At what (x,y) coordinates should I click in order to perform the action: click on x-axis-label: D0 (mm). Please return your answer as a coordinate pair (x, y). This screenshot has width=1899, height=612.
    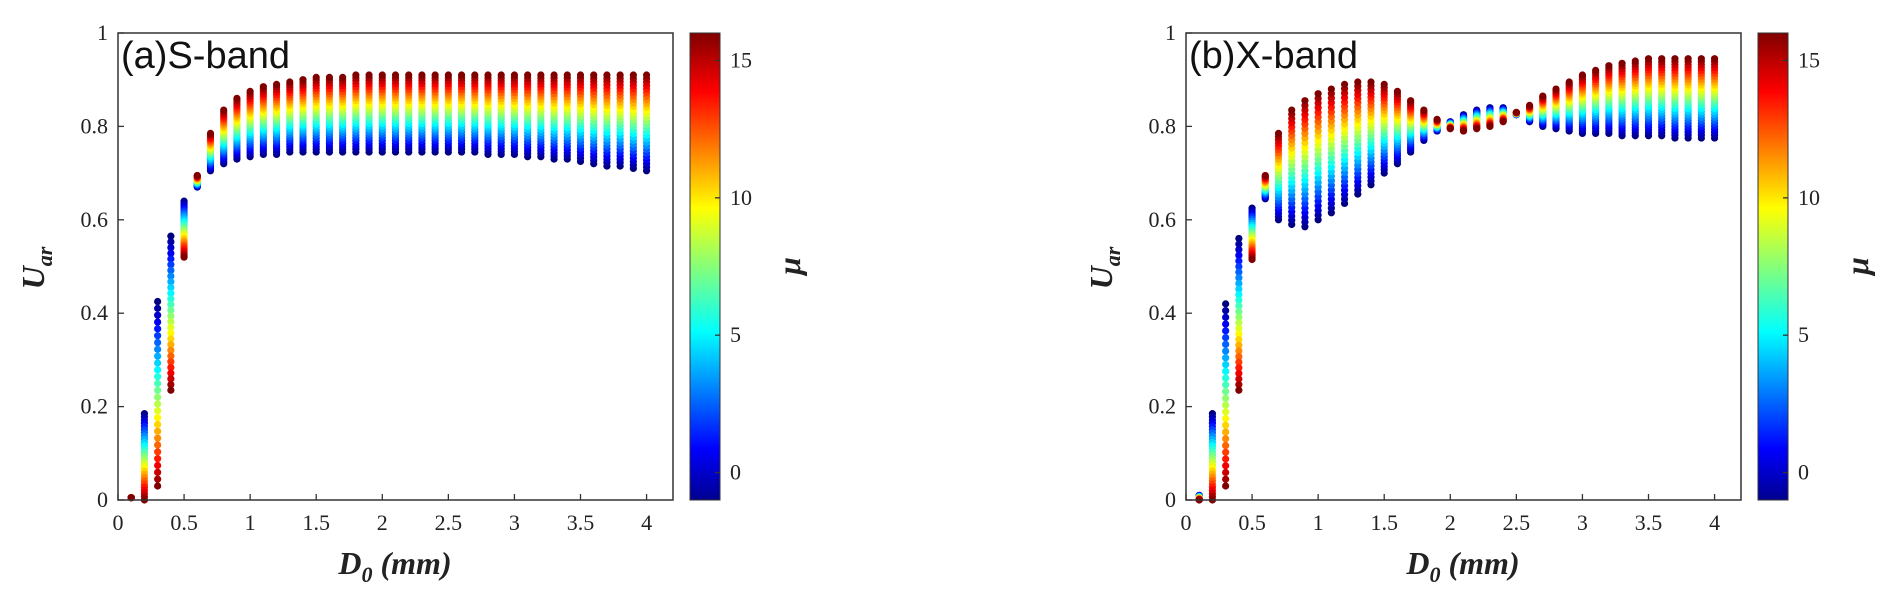
    Looking at the image, I should click on (394, 566).